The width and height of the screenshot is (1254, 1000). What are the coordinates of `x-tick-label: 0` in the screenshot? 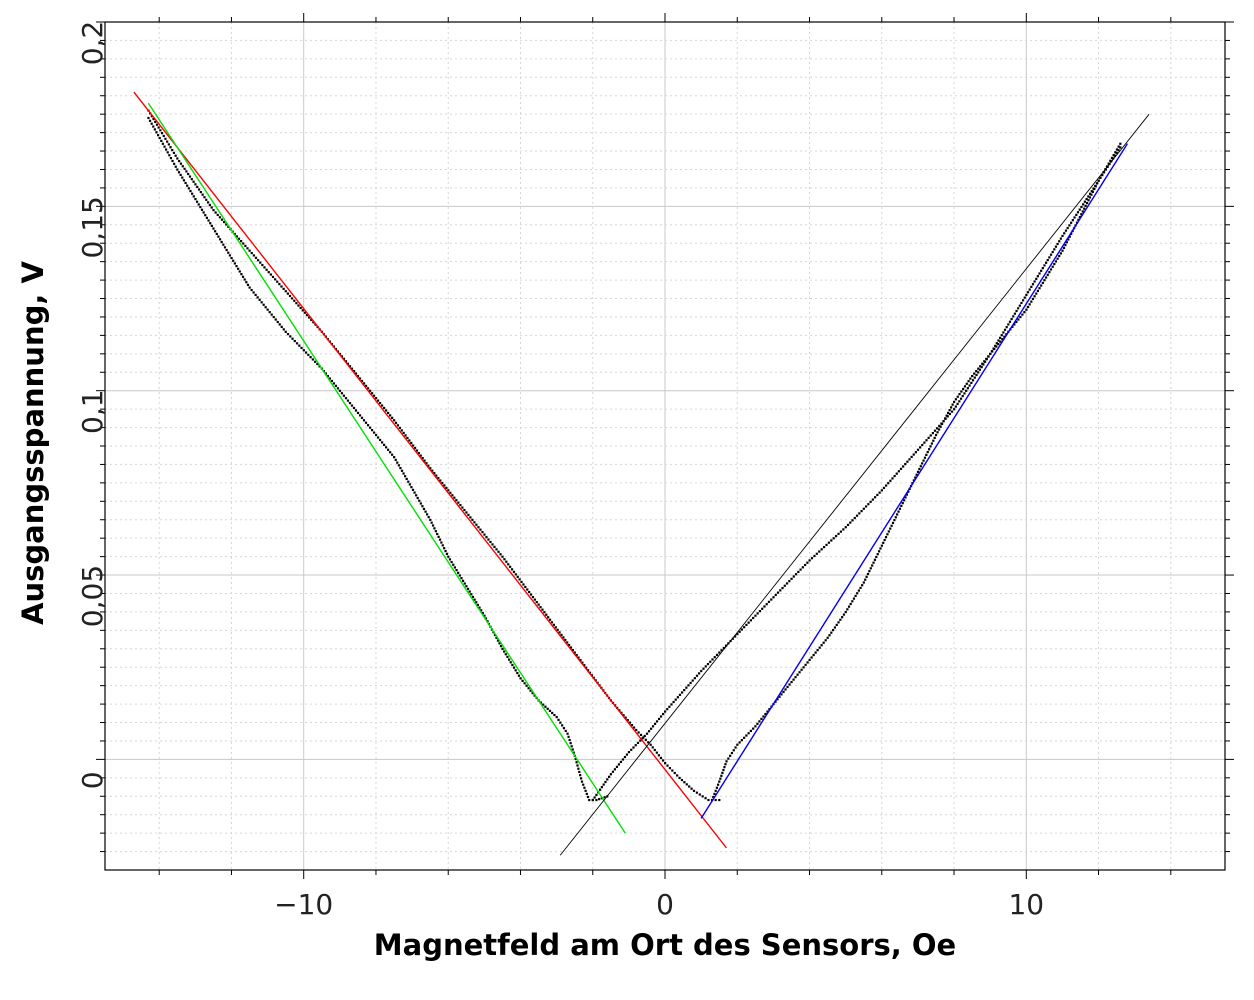 It's located at (665, 904).